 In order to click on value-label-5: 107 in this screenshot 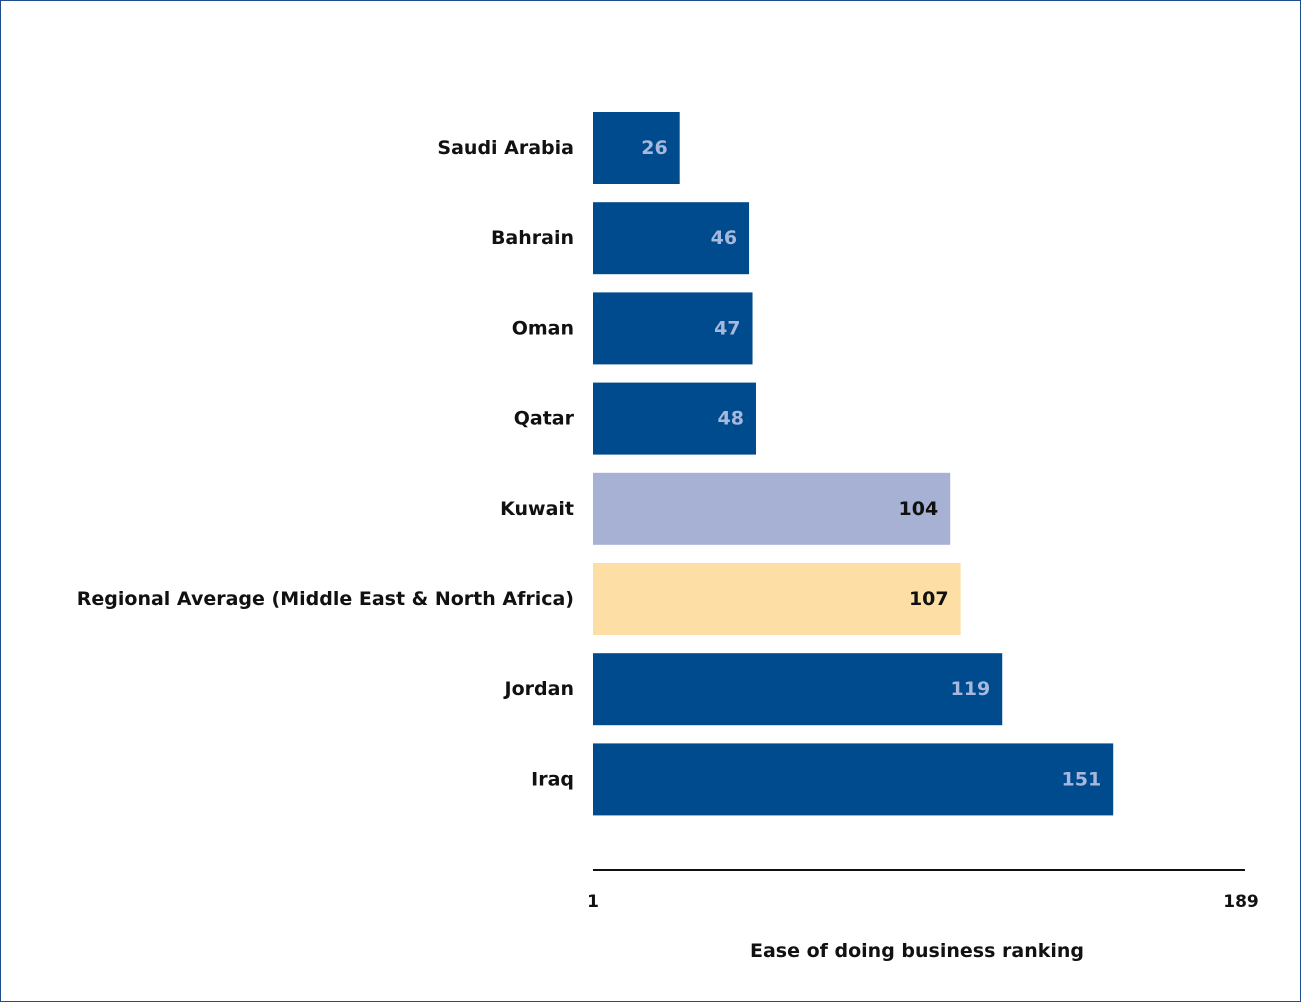, I will do `click(929, 599)`.